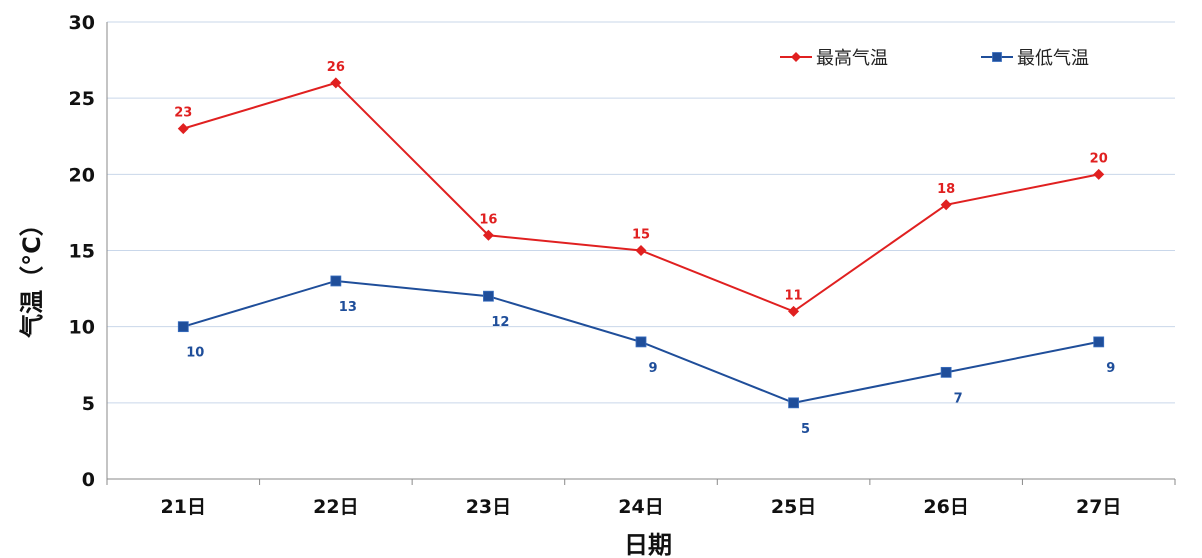  Describe the element at coordinates (348, 307) in the screenshot. I see `data-label: 13` at that location.